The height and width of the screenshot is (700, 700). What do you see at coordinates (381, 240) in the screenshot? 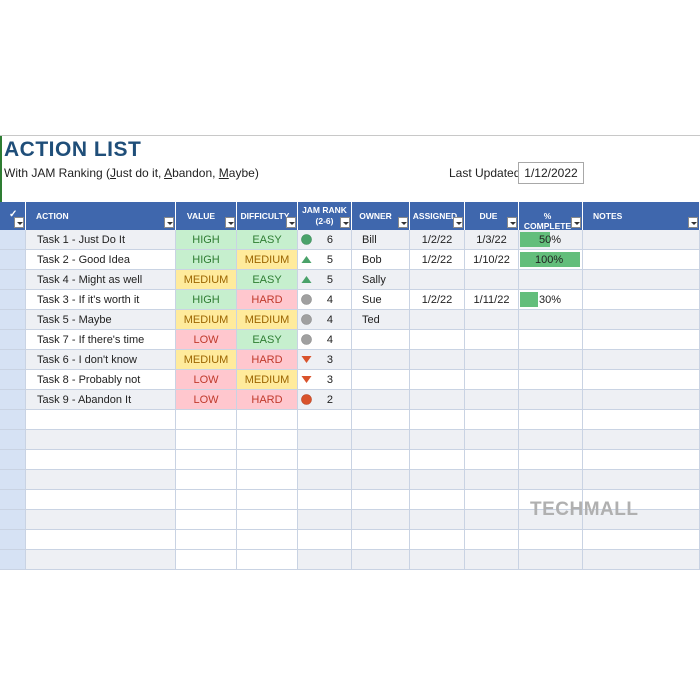
I see `cell-owner: Bill` at bounding box center [381, 240].